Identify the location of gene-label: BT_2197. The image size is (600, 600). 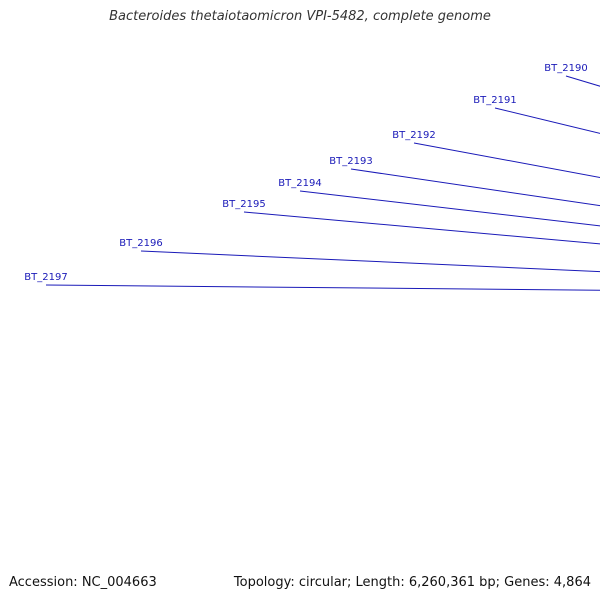
(45, 277).